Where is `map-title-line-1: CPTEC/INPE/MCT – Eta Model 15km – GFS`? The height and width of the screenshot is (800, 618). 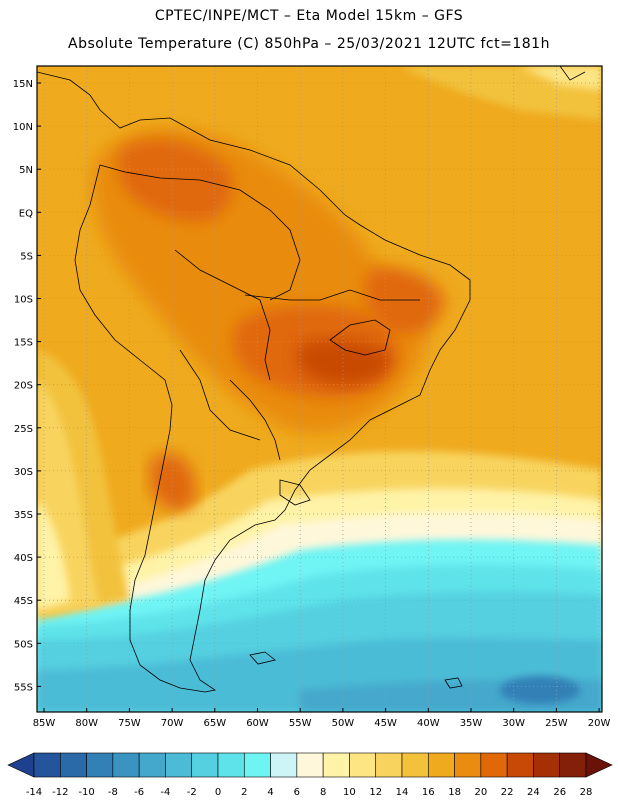
map-title-line-1: CPTEC/INPE/MCT – Eta Model 15km – GFS is located at coordinates (309, 16).